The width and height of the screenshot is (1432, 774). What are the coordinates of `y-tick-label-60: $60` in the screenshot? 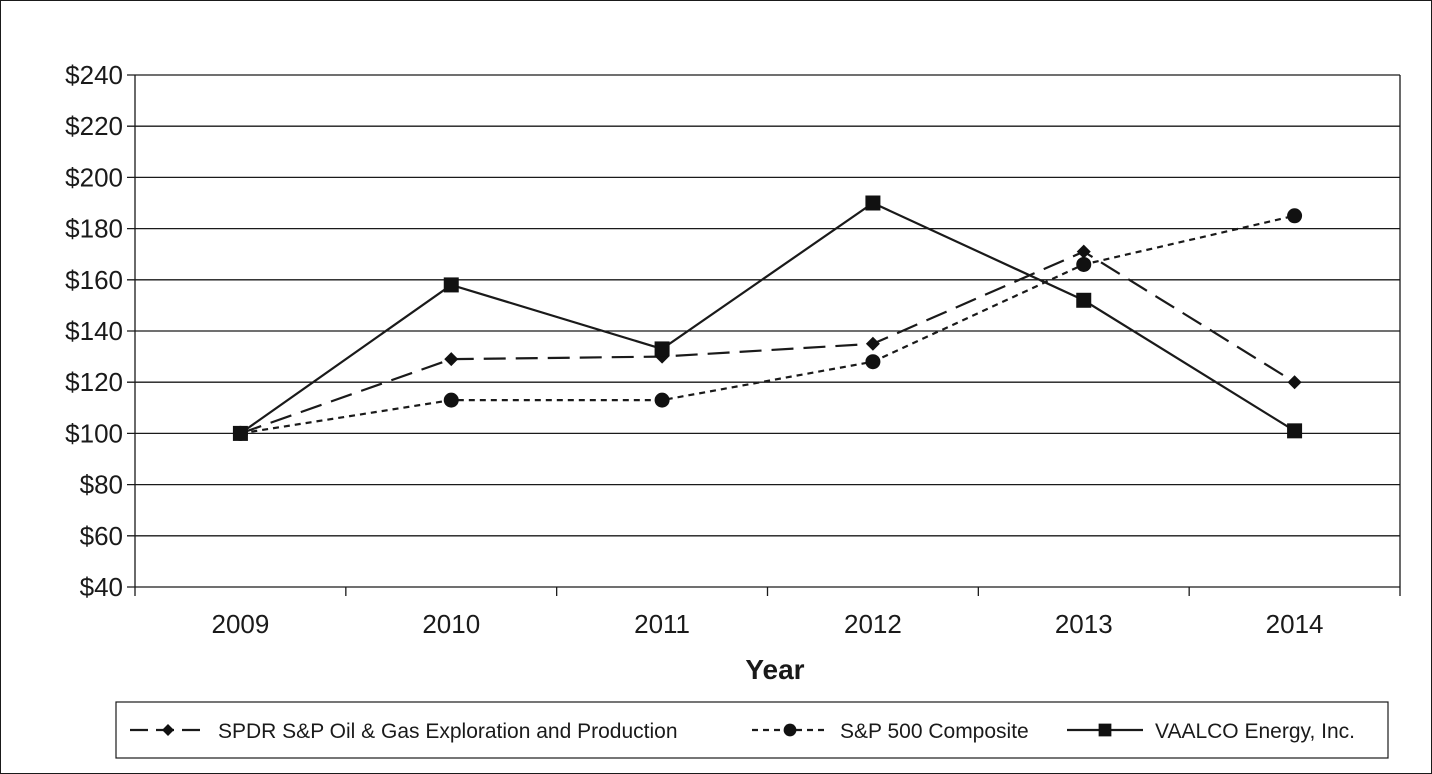 It's located at (101, 536).